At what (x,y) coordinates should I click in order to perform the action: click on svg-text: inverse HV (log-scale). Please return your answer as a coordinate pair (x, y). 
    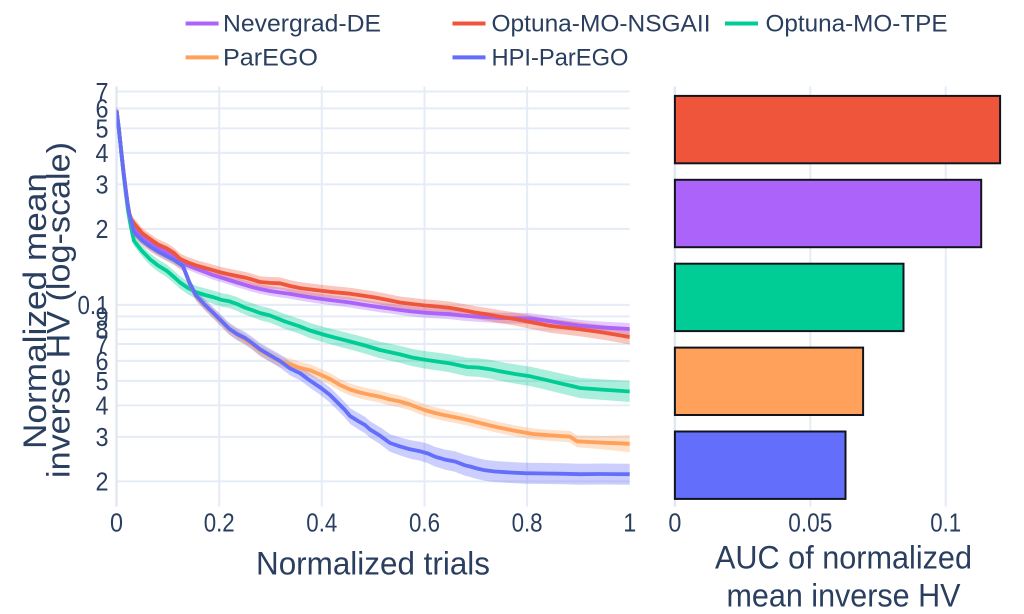
    Looking at the image, I should click on (59, 310).